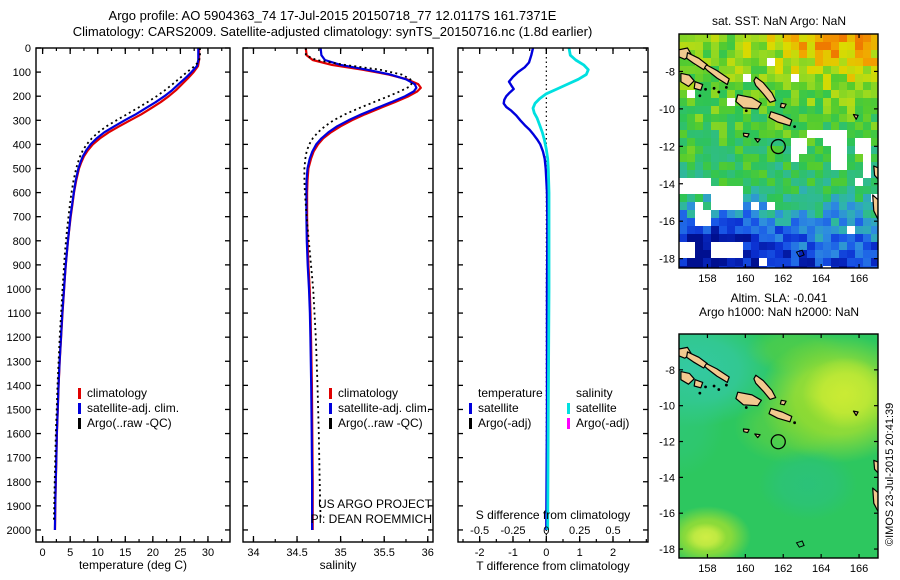  I want to click on legend-header-salinity: salinity, so click(598, 393).